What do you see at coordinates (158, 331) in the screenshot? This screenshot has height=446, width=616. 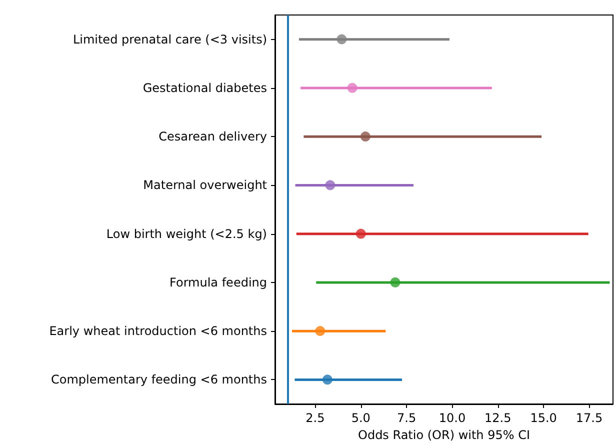 I see `y-tick-label: Early wheat introduction <6 months` at bounding box center [158, 331].